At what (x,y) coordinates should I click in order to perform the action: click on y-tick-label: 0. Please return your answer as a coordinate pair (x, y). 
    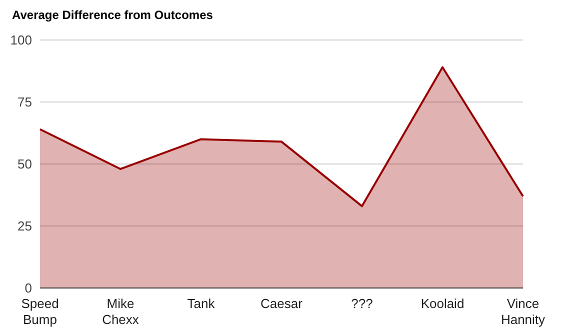
    Looking at the image, I should click on (28, 288).